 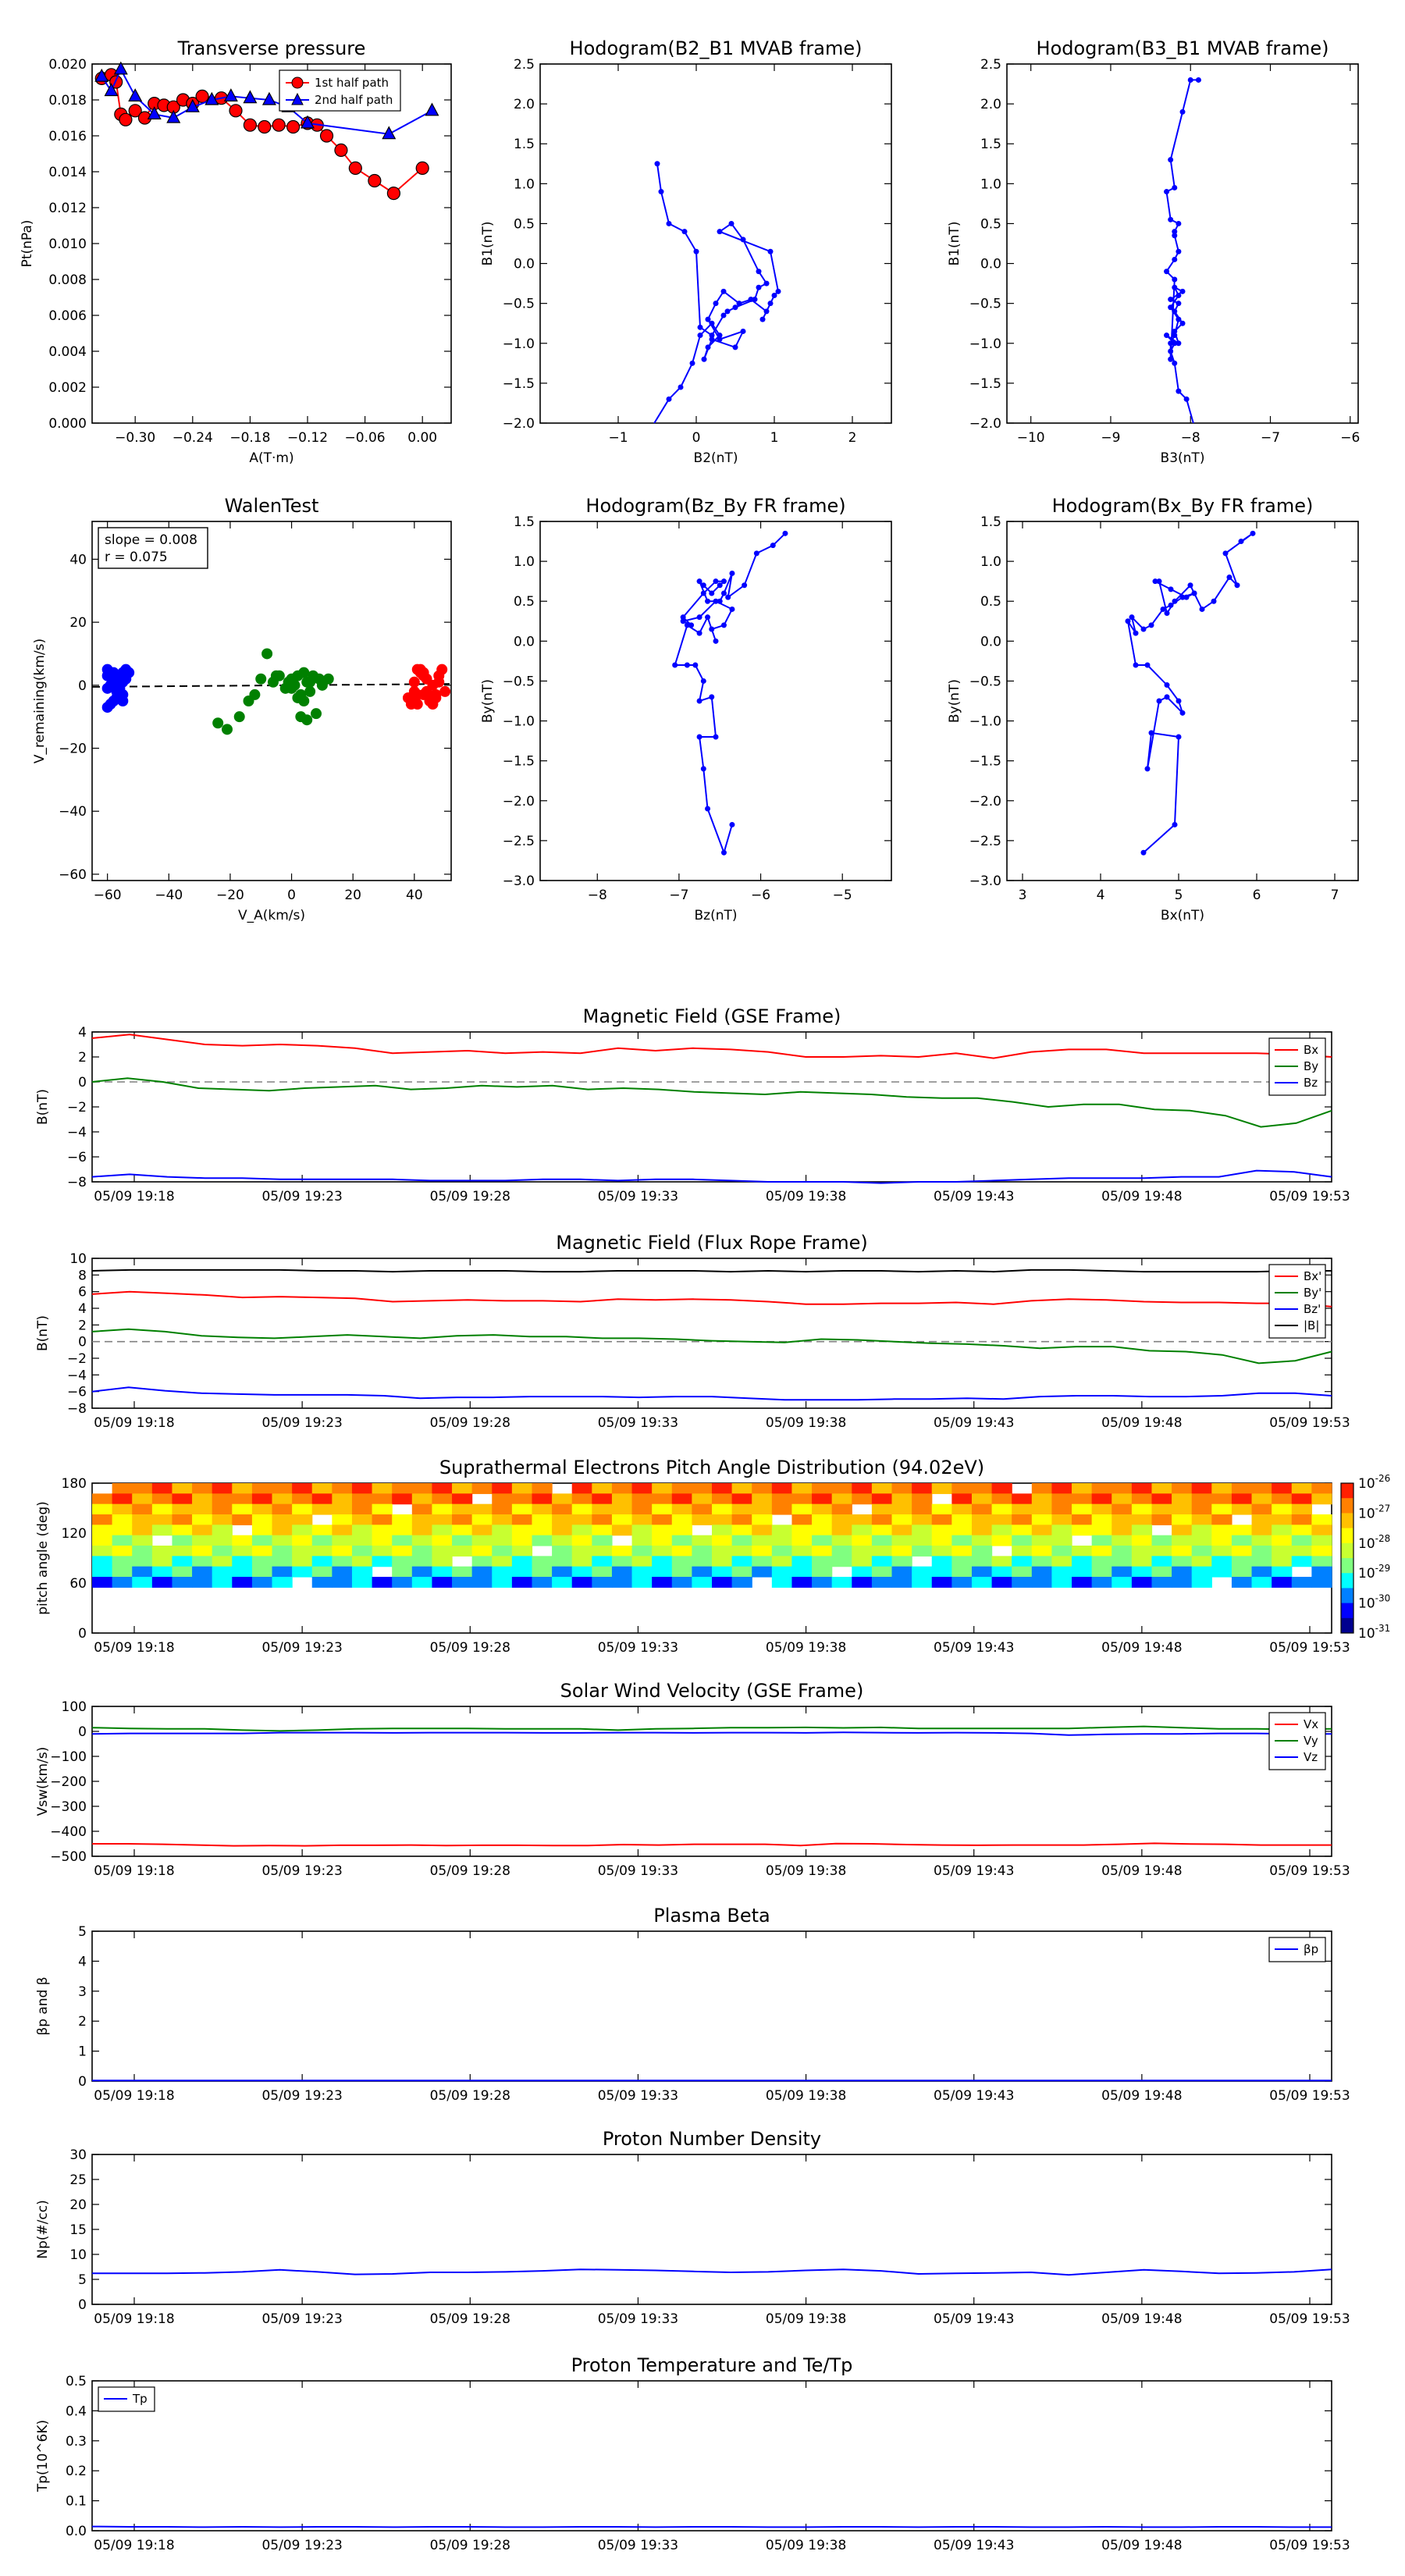 I want to click on annotation-box, so click(x=153, y=548).